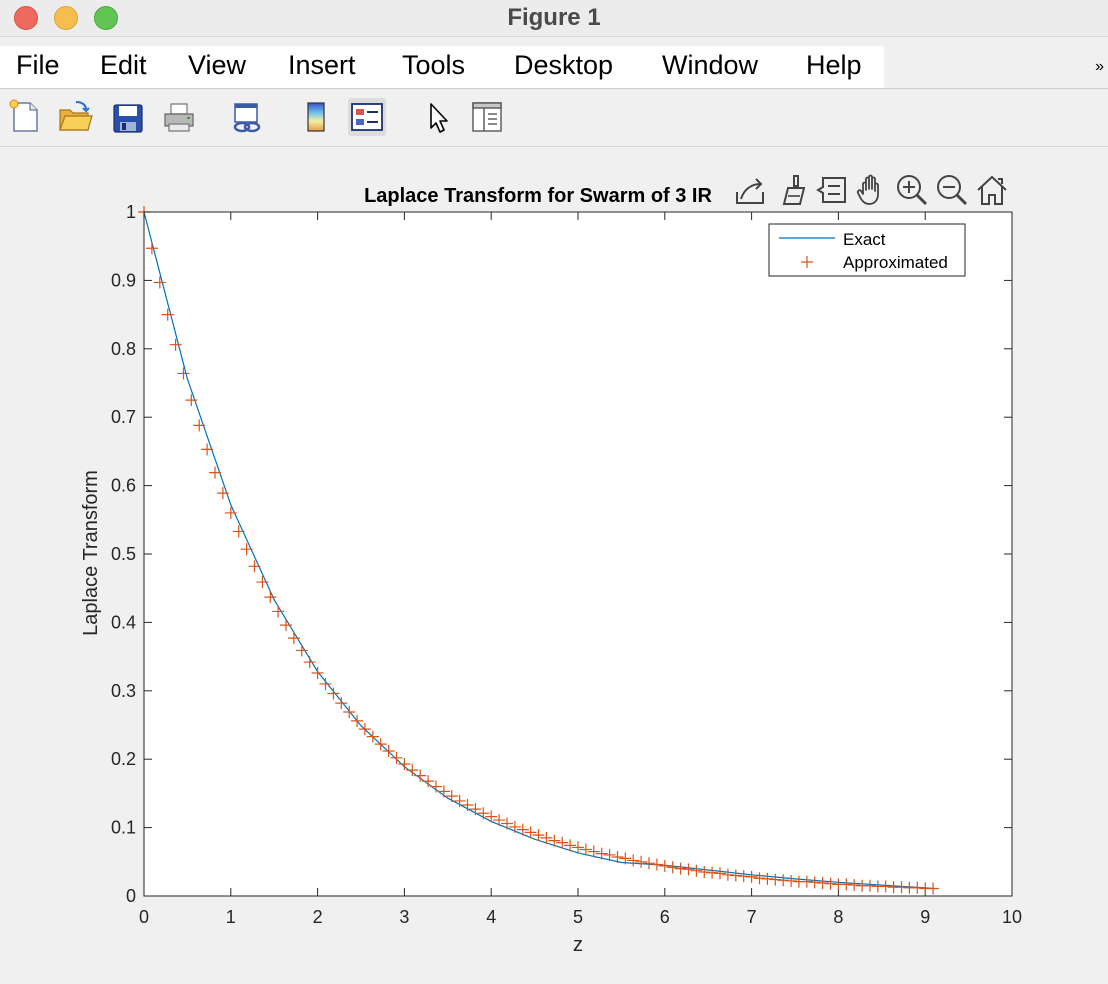 The height and width of the screenshot is (984, 1108). What do you see at coordinates (912, 190) in the screenshot?
I see `zoom-in-icon` at bounding box center [912, 190].